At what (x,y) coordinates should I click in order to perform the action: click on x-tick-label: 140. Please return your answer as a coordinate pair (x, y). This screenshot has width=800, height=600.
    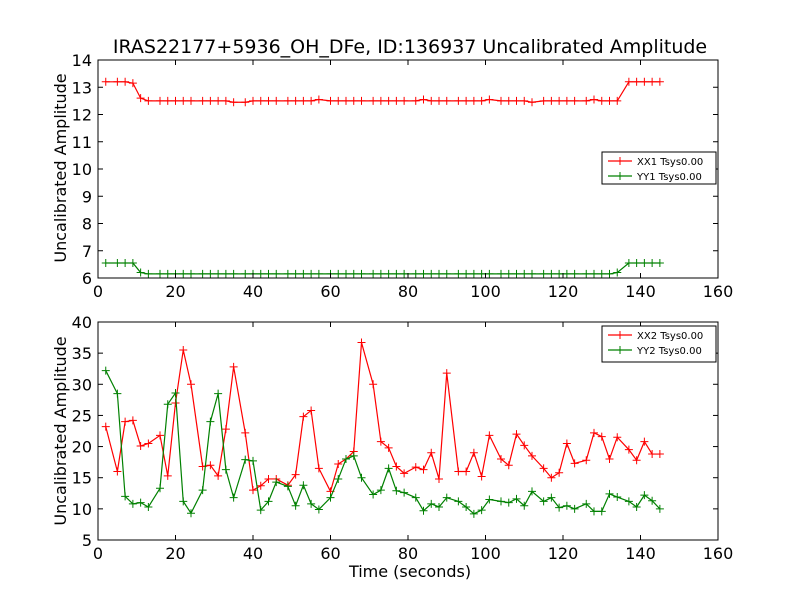
    Looking at the image, I should click on (640, 291).